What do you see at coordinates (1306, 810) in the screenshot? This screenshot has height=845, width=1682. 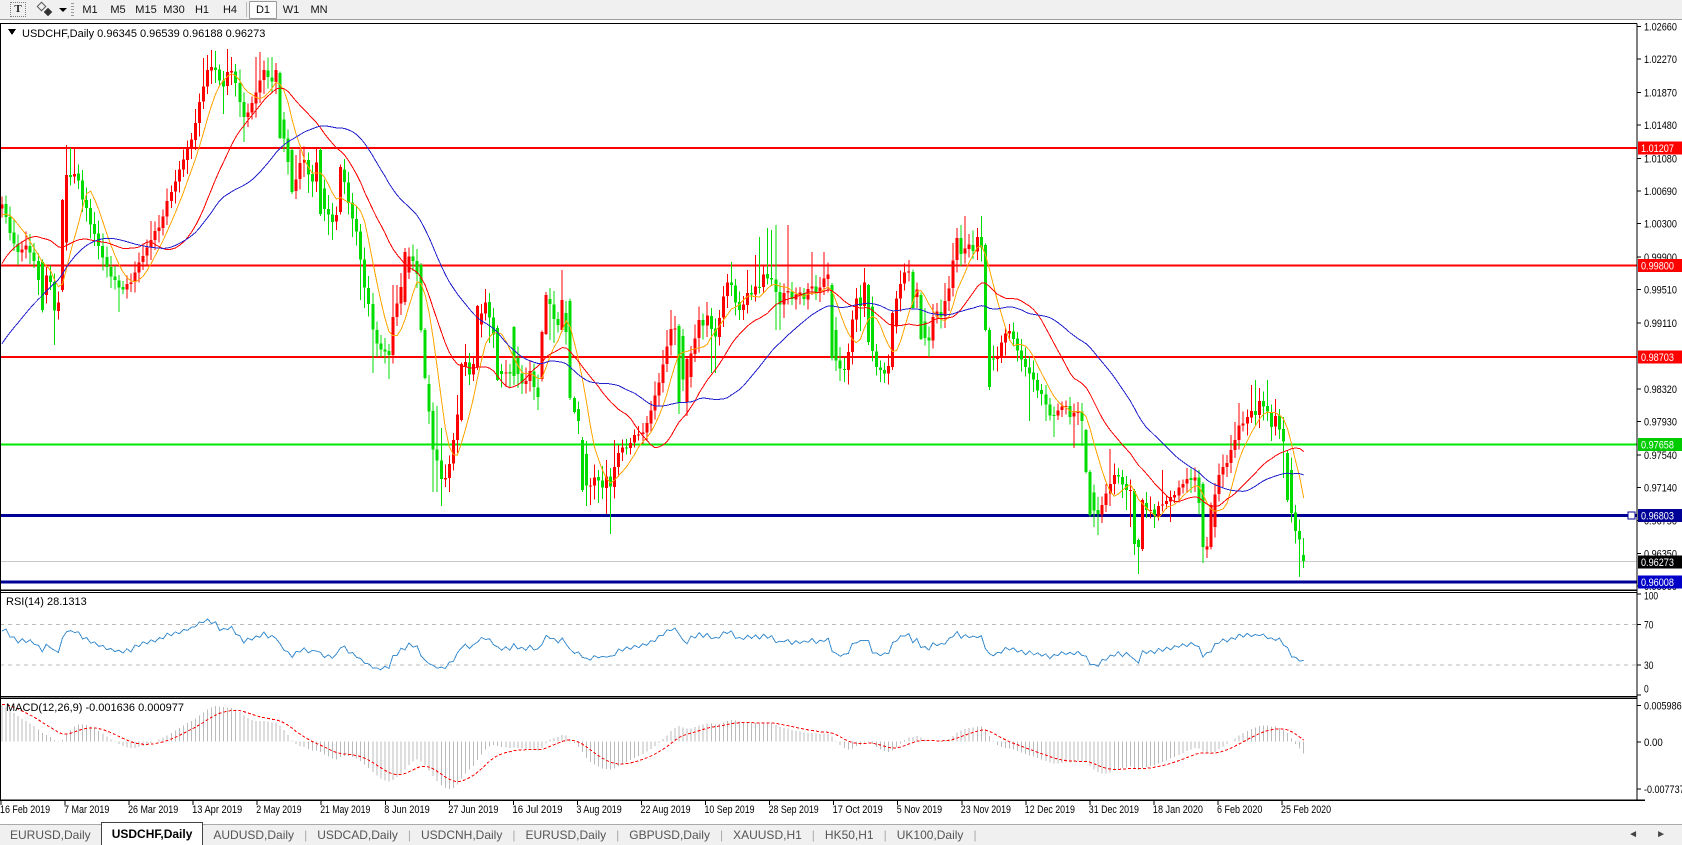 I see `svg-text: 25 Feb 2020` at bounding box center [1306, 810].